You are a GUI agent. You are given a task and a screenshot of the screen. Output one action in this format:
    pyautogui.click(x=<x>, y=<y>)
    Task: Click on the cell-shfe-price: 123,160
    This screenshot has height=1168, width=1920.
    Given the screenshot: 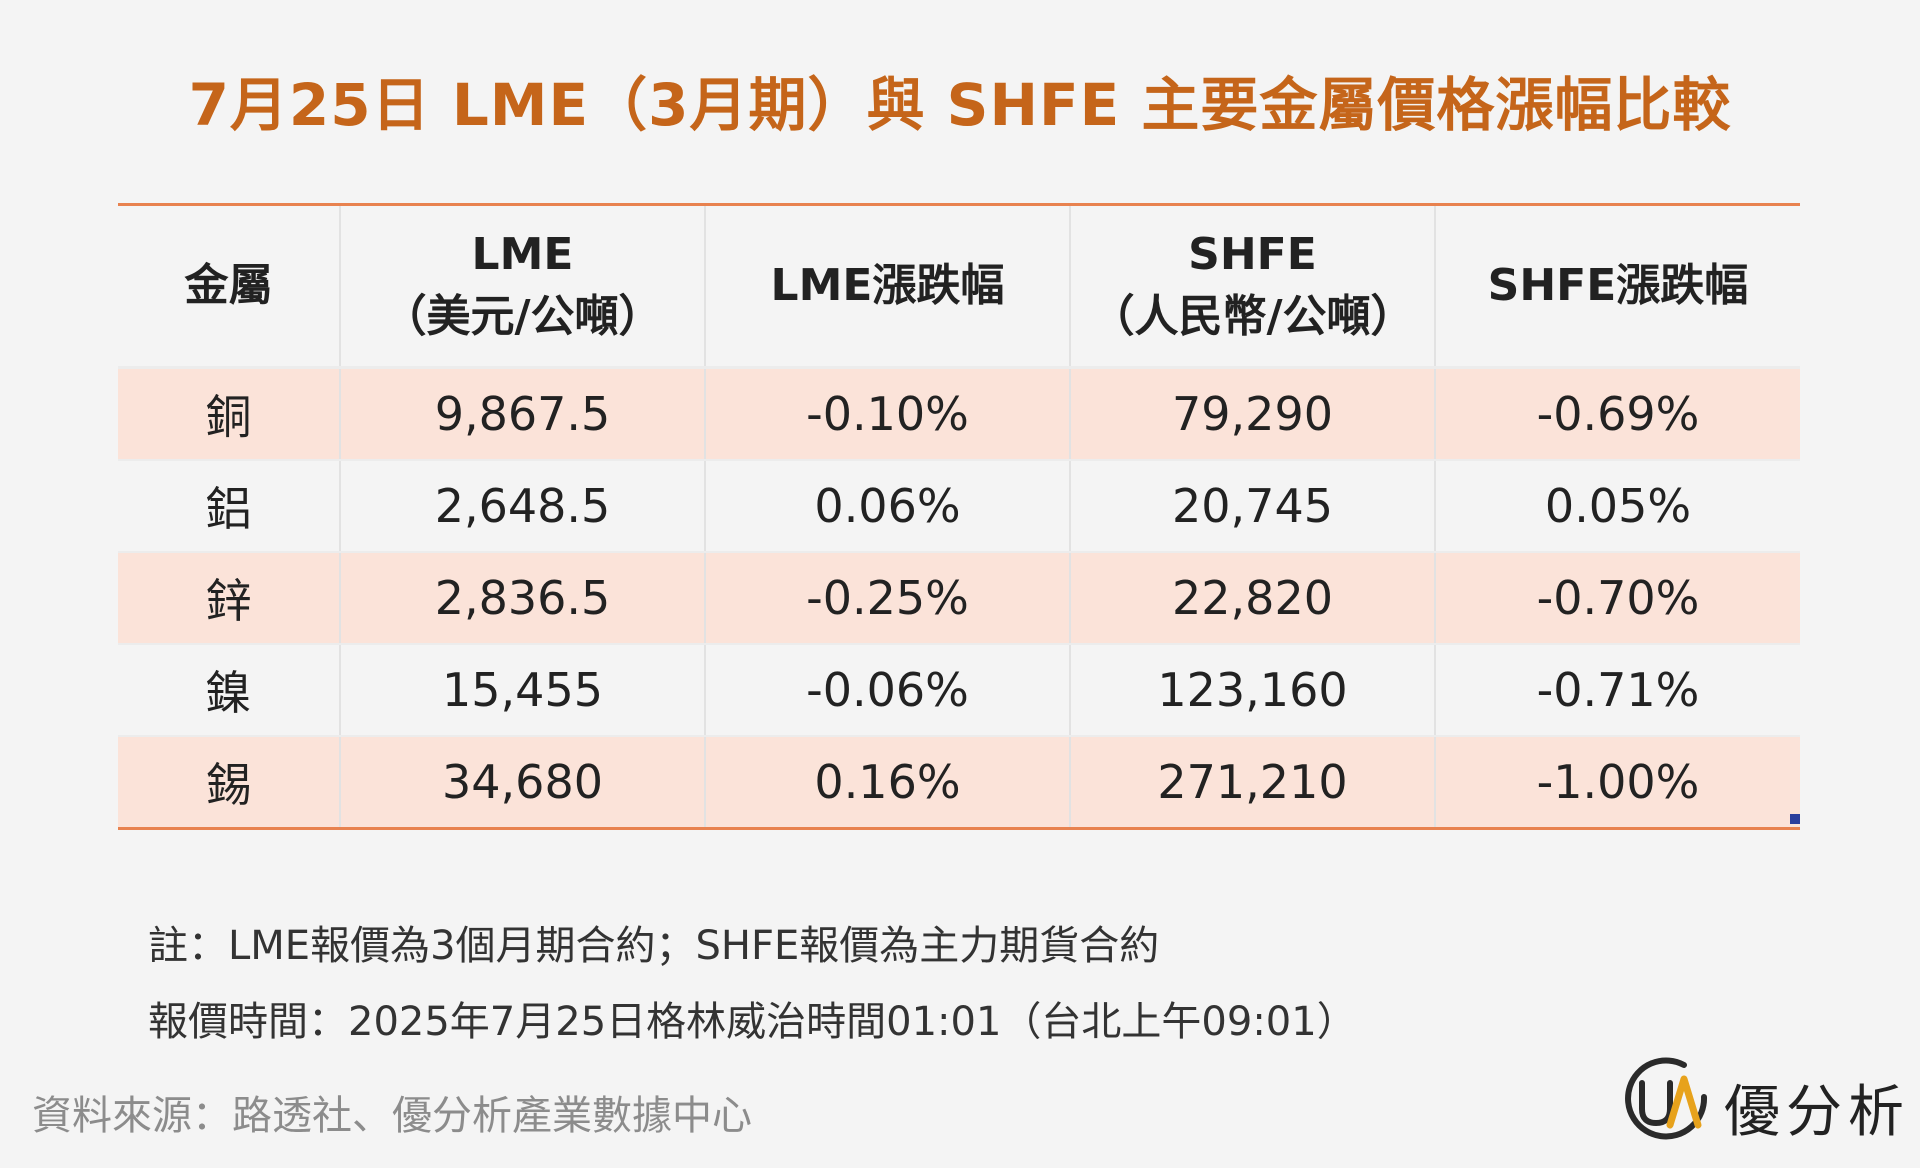 What is the action you would take?
    pyautogui.click(x=1253, y=690)
    